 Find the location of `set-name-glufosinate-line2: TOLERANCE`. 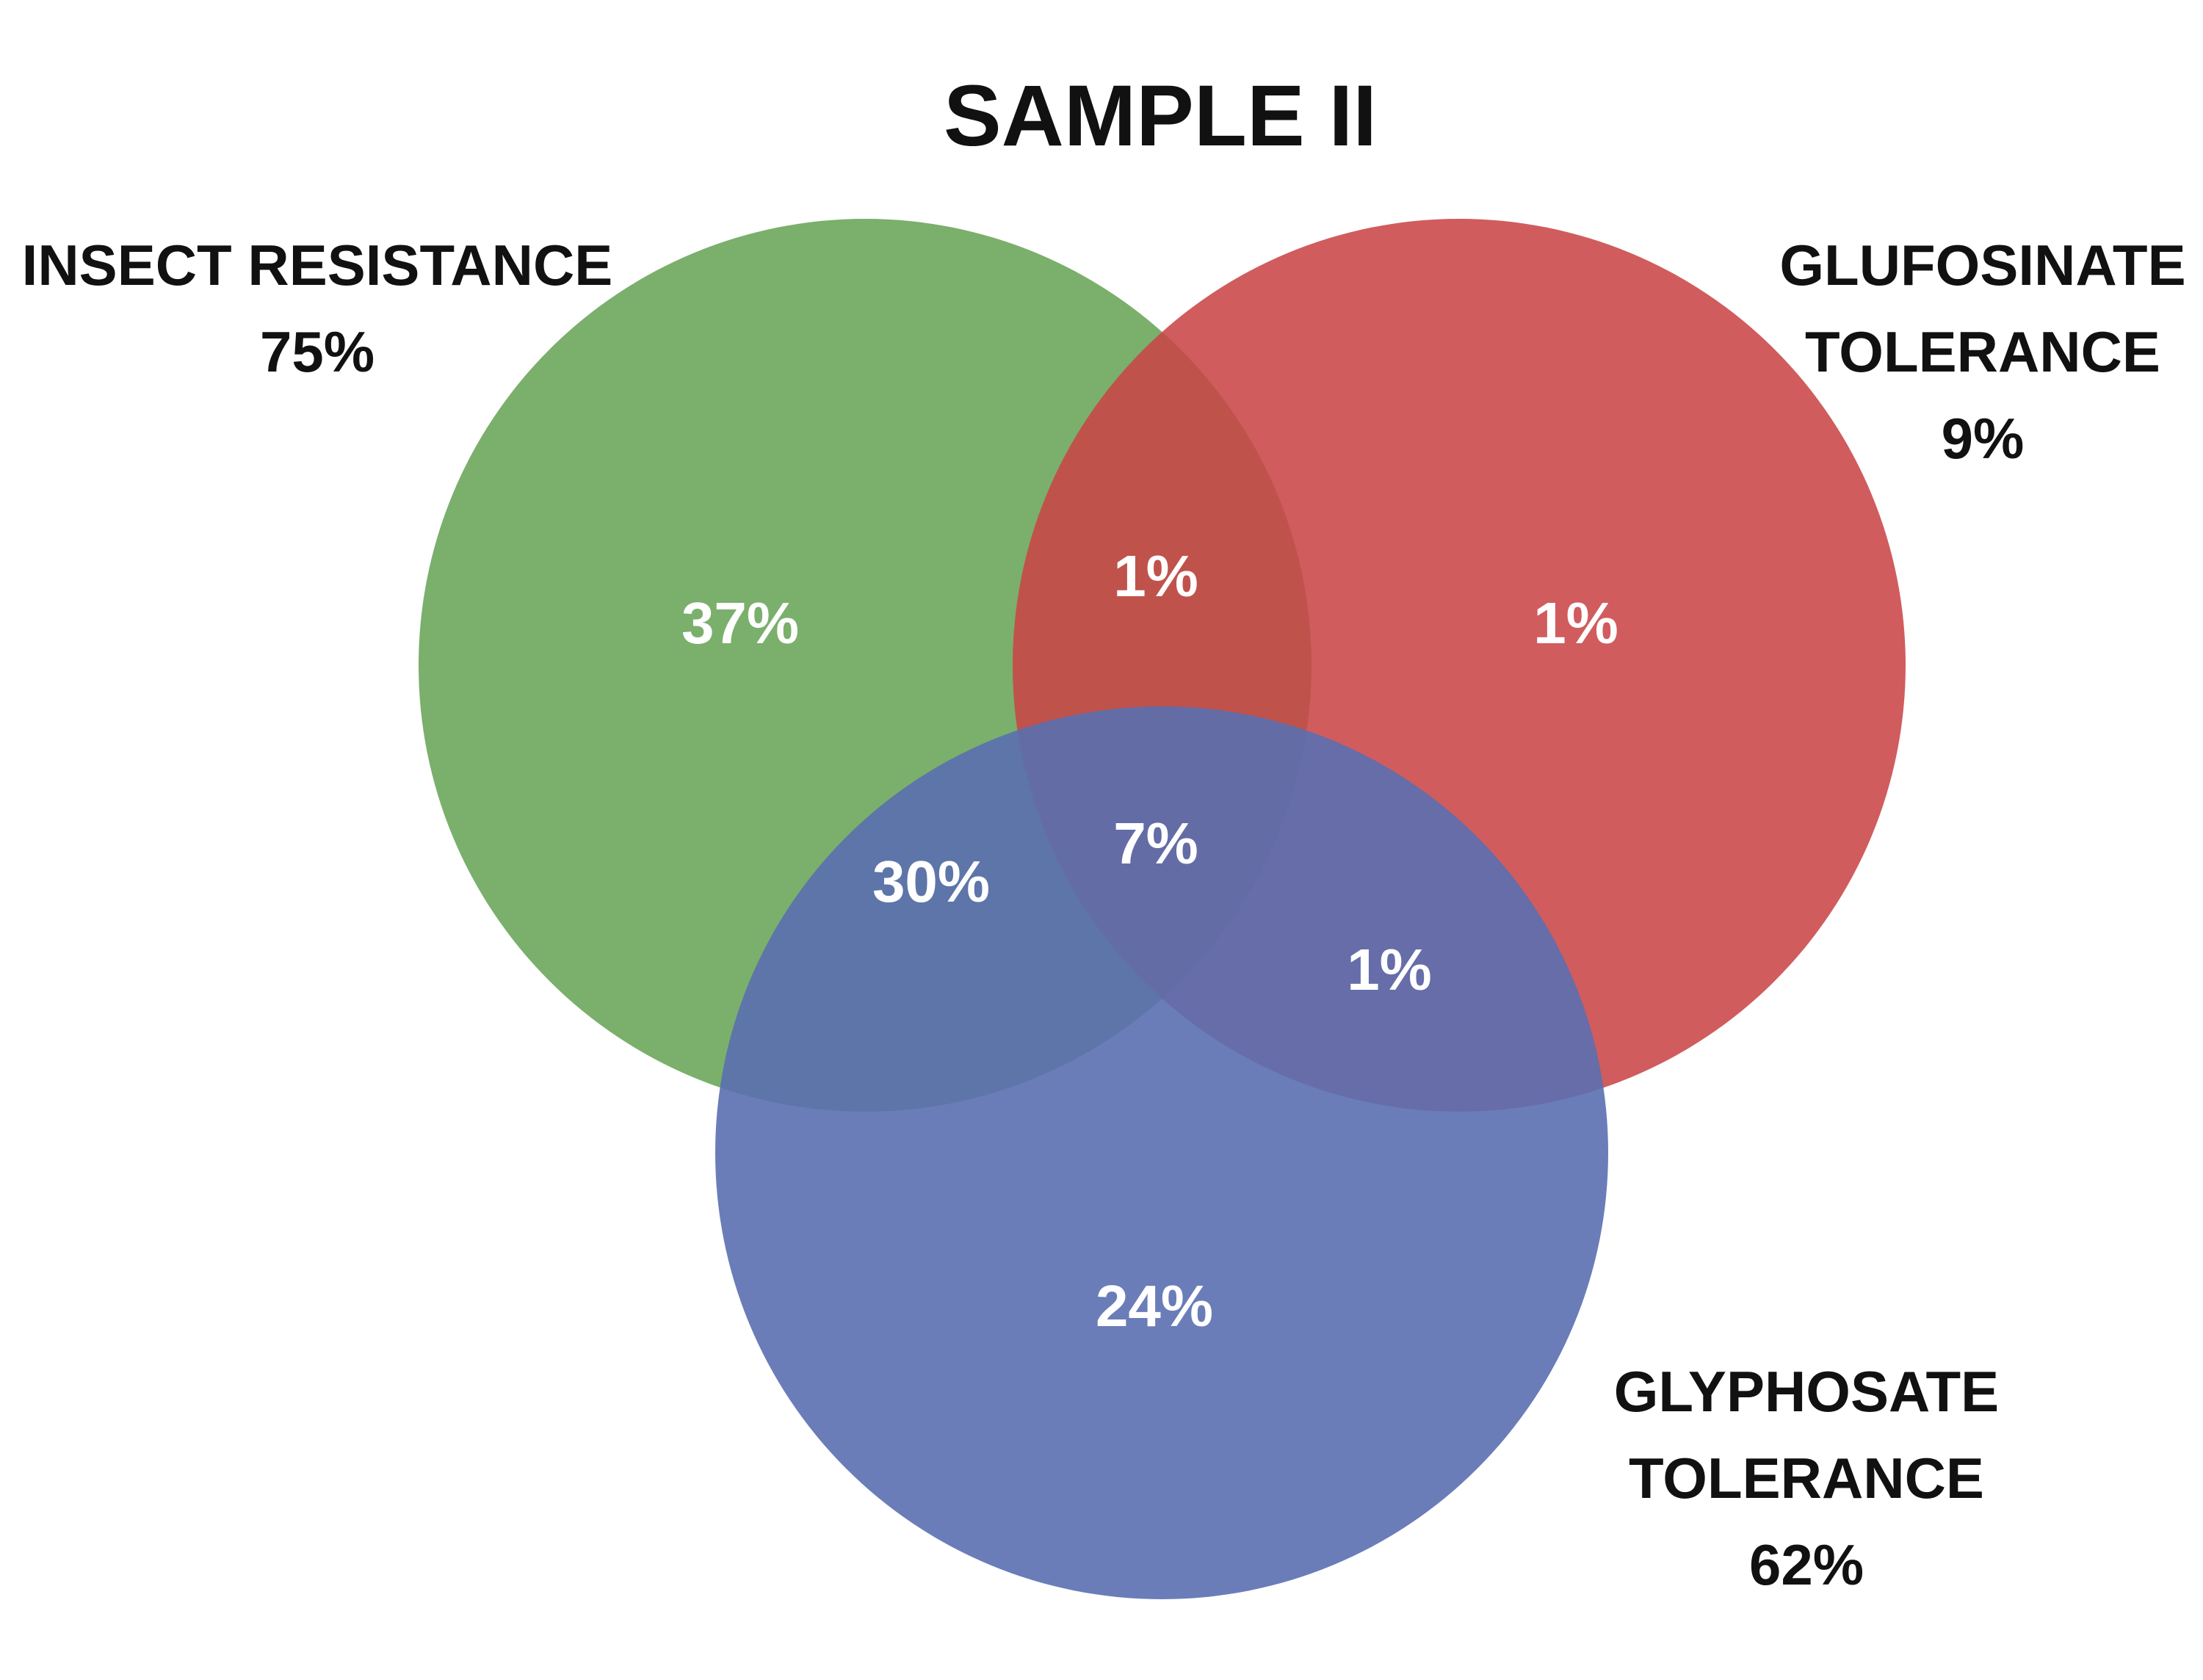

set-name-glufosinate-line2: TOLERANCE is located at coordinates (1982, 351).